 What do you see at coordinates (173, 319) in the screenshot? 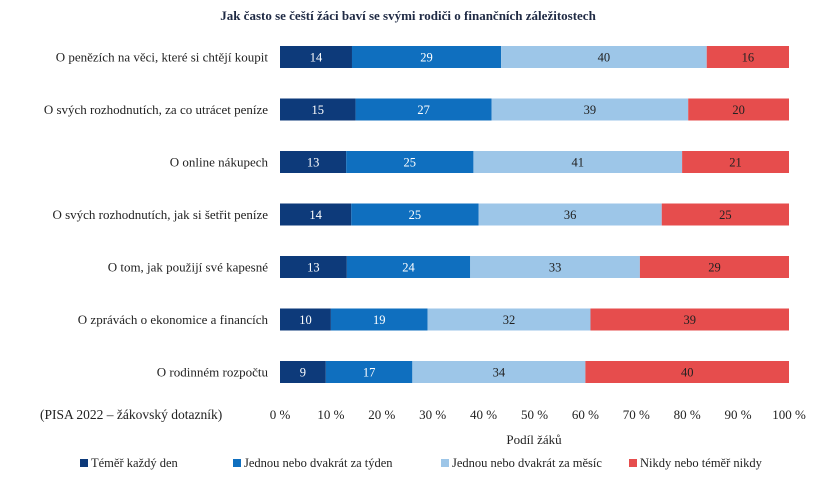
I see `category-label: O zprávách o ekonomice a financích` at bounding box center [173, 319].